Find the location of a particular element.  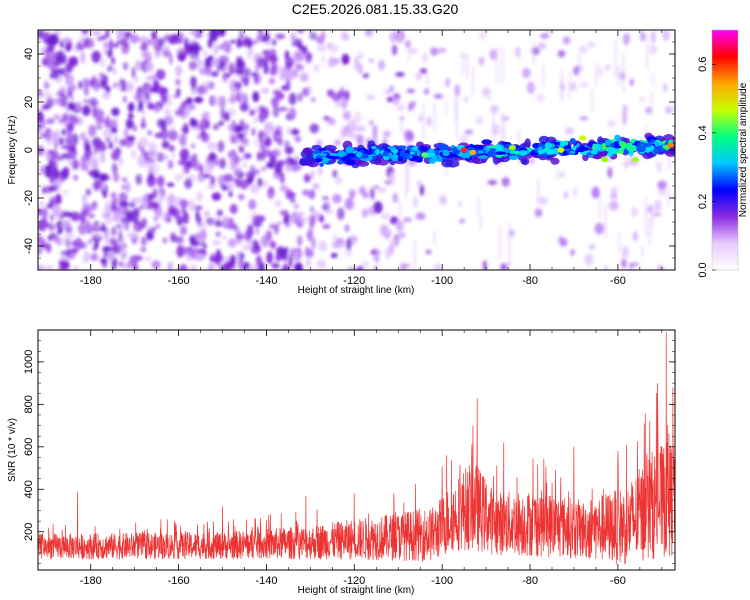

signal-halo is located at coordinates (555, 161).